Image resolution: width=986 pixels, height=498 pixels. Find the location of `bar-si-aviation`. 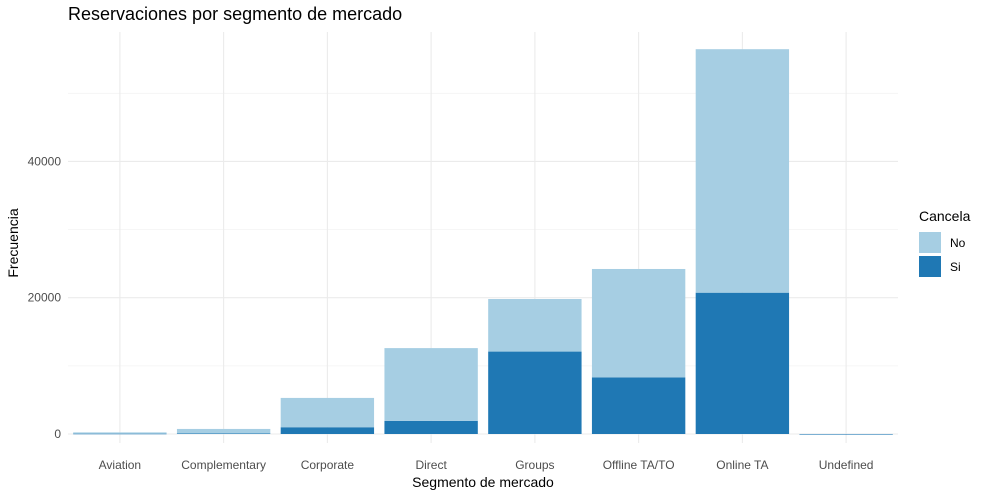

bar-si-aviation is located at coordinates (120, 434).